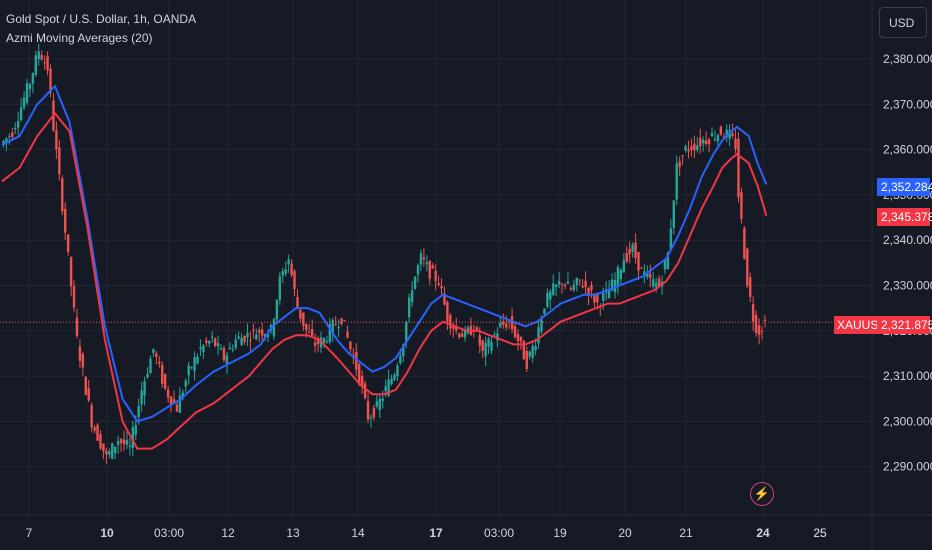 The width and height of the screenshot is (932, 550). I want to click on last-price-tag: 2,321.875, so click(904, 325).